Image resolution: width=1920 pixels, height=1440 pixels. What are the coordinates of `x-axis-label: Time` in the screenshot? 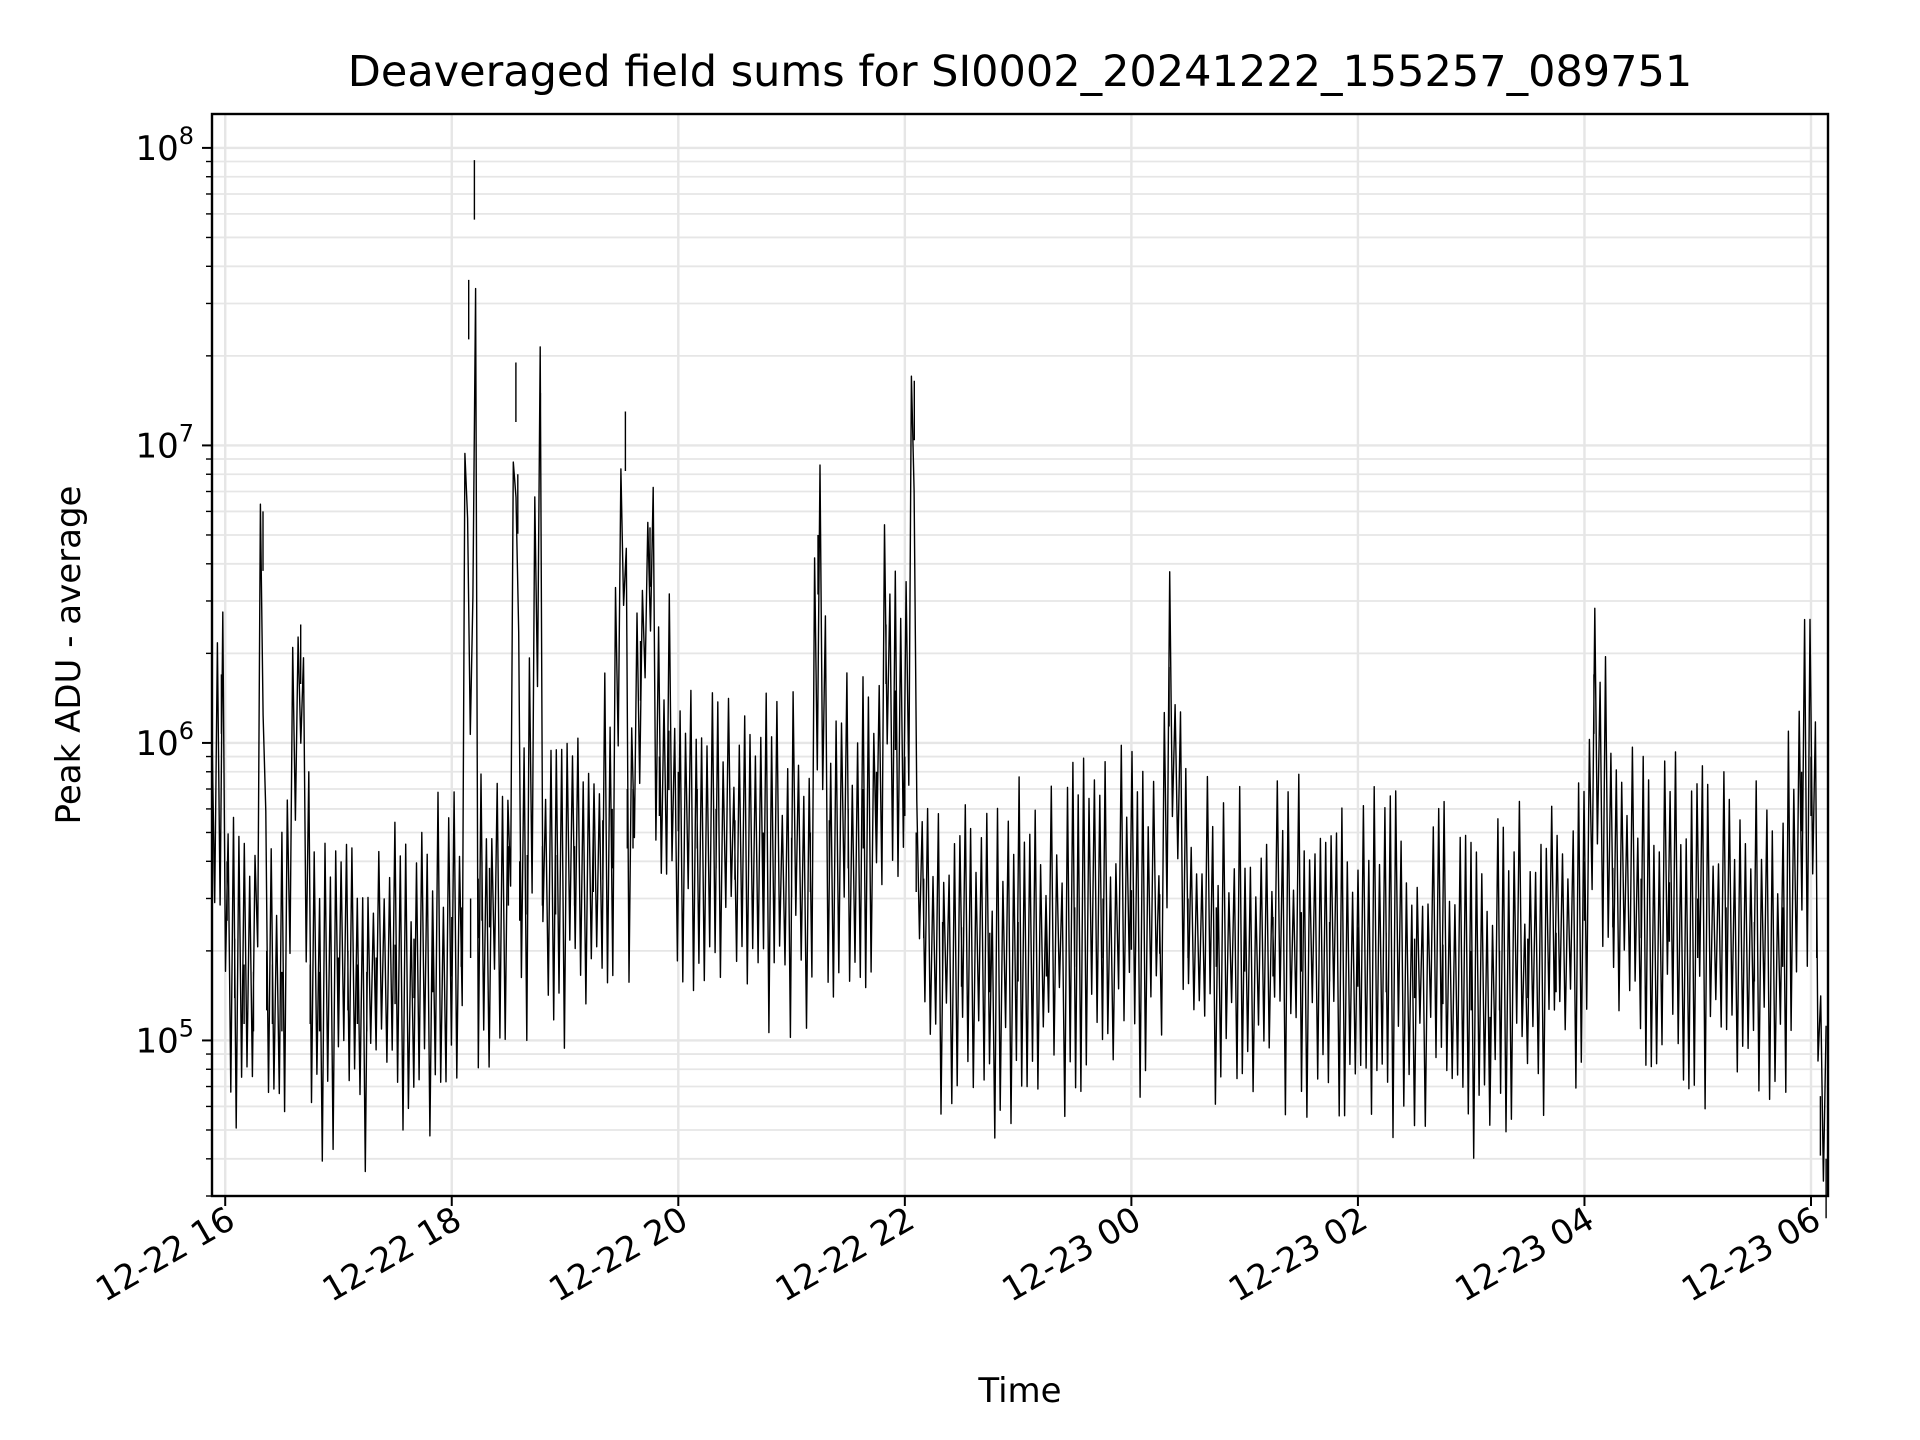 It's located at (1019, 1391).